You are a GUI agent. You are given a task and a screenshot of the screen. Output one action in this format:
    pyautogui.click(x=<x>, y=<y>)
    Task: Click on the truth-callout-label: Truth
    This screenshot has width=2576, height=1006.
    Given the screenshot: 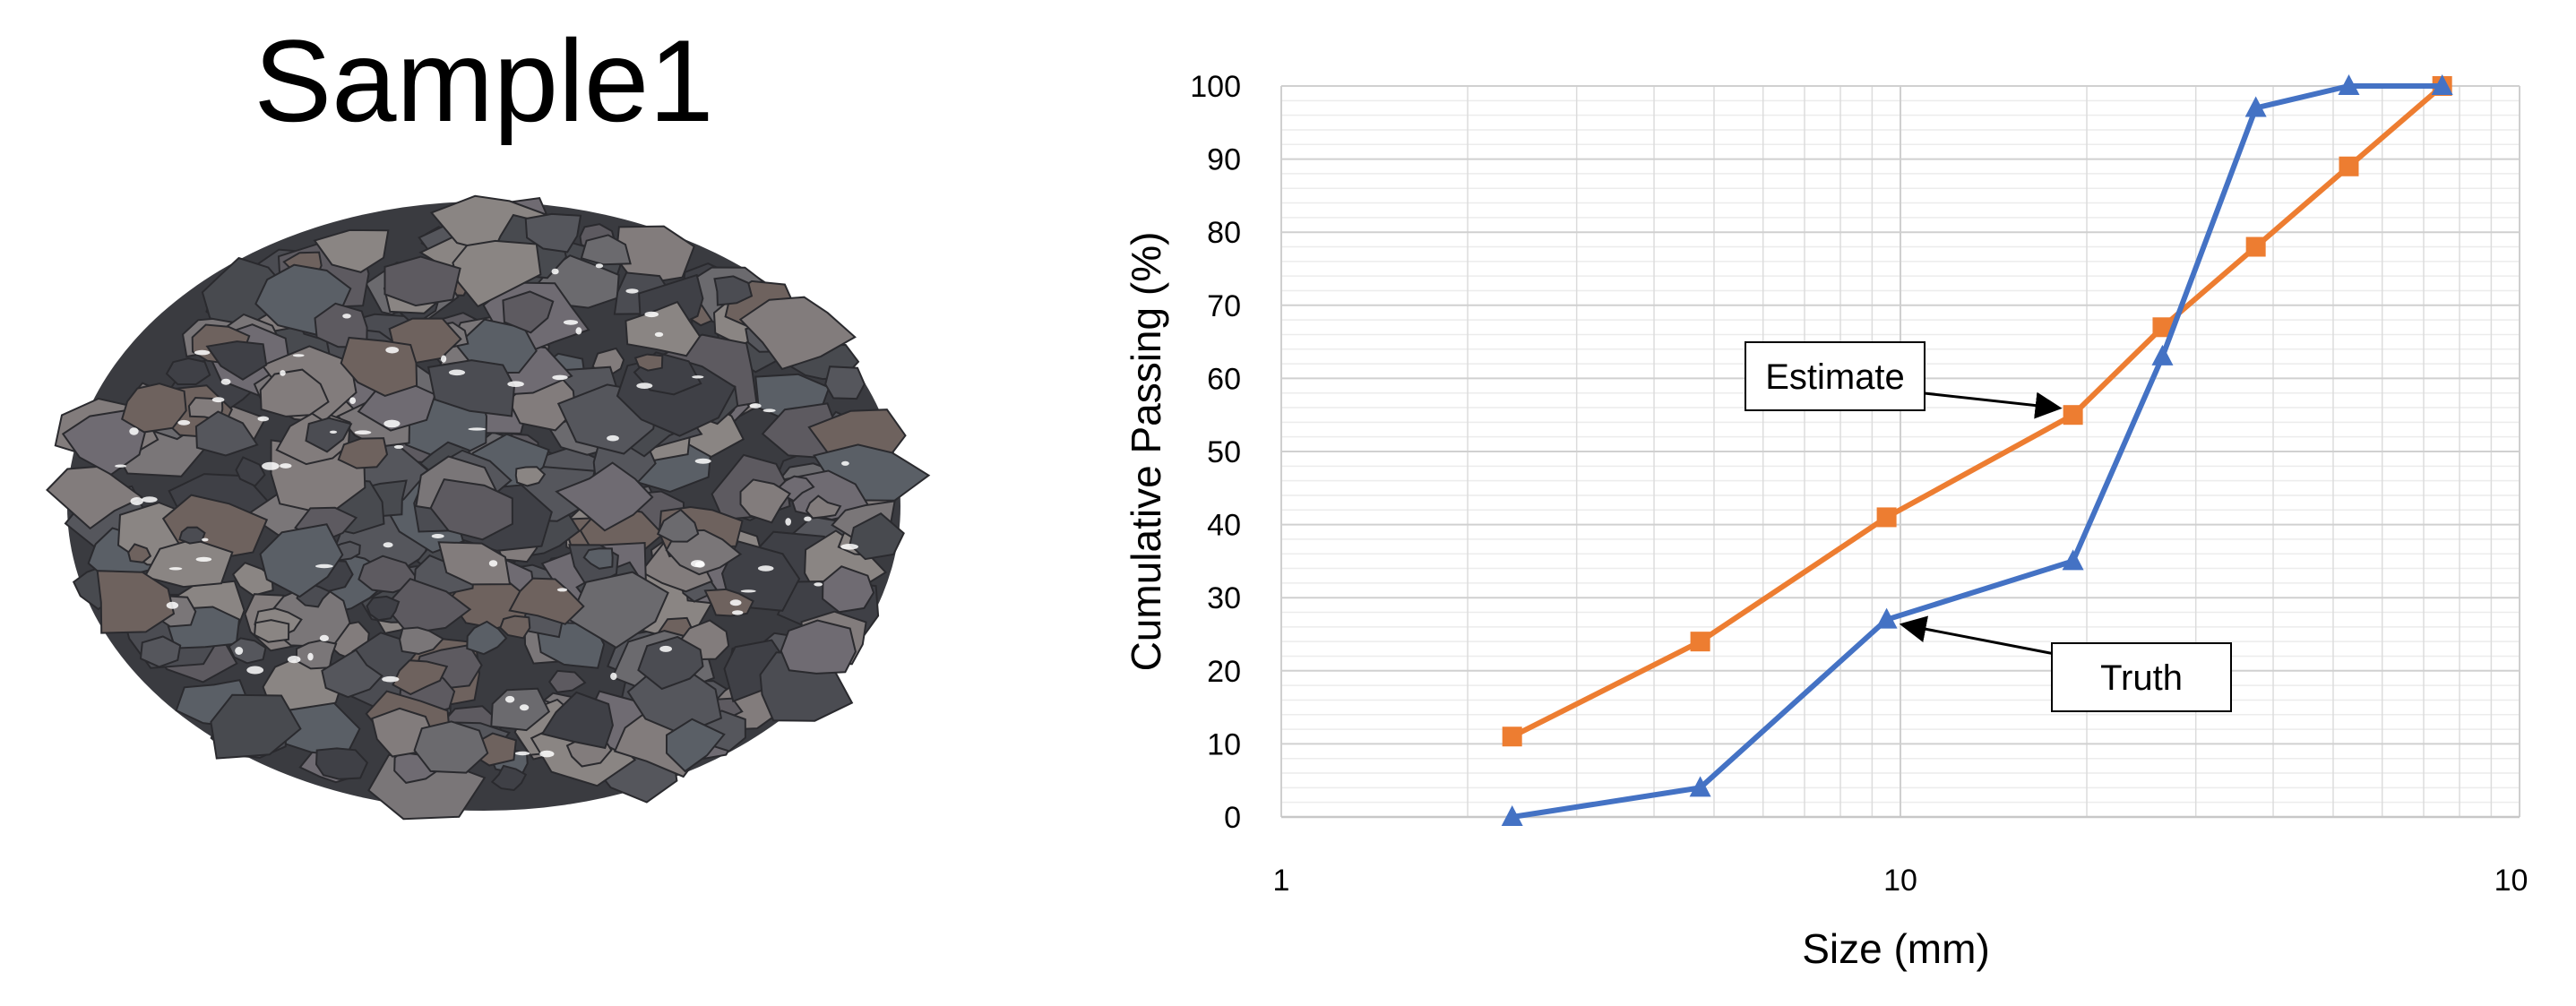 What is the action you would take?
    pyautogui.click(x=2141, y=678)
    